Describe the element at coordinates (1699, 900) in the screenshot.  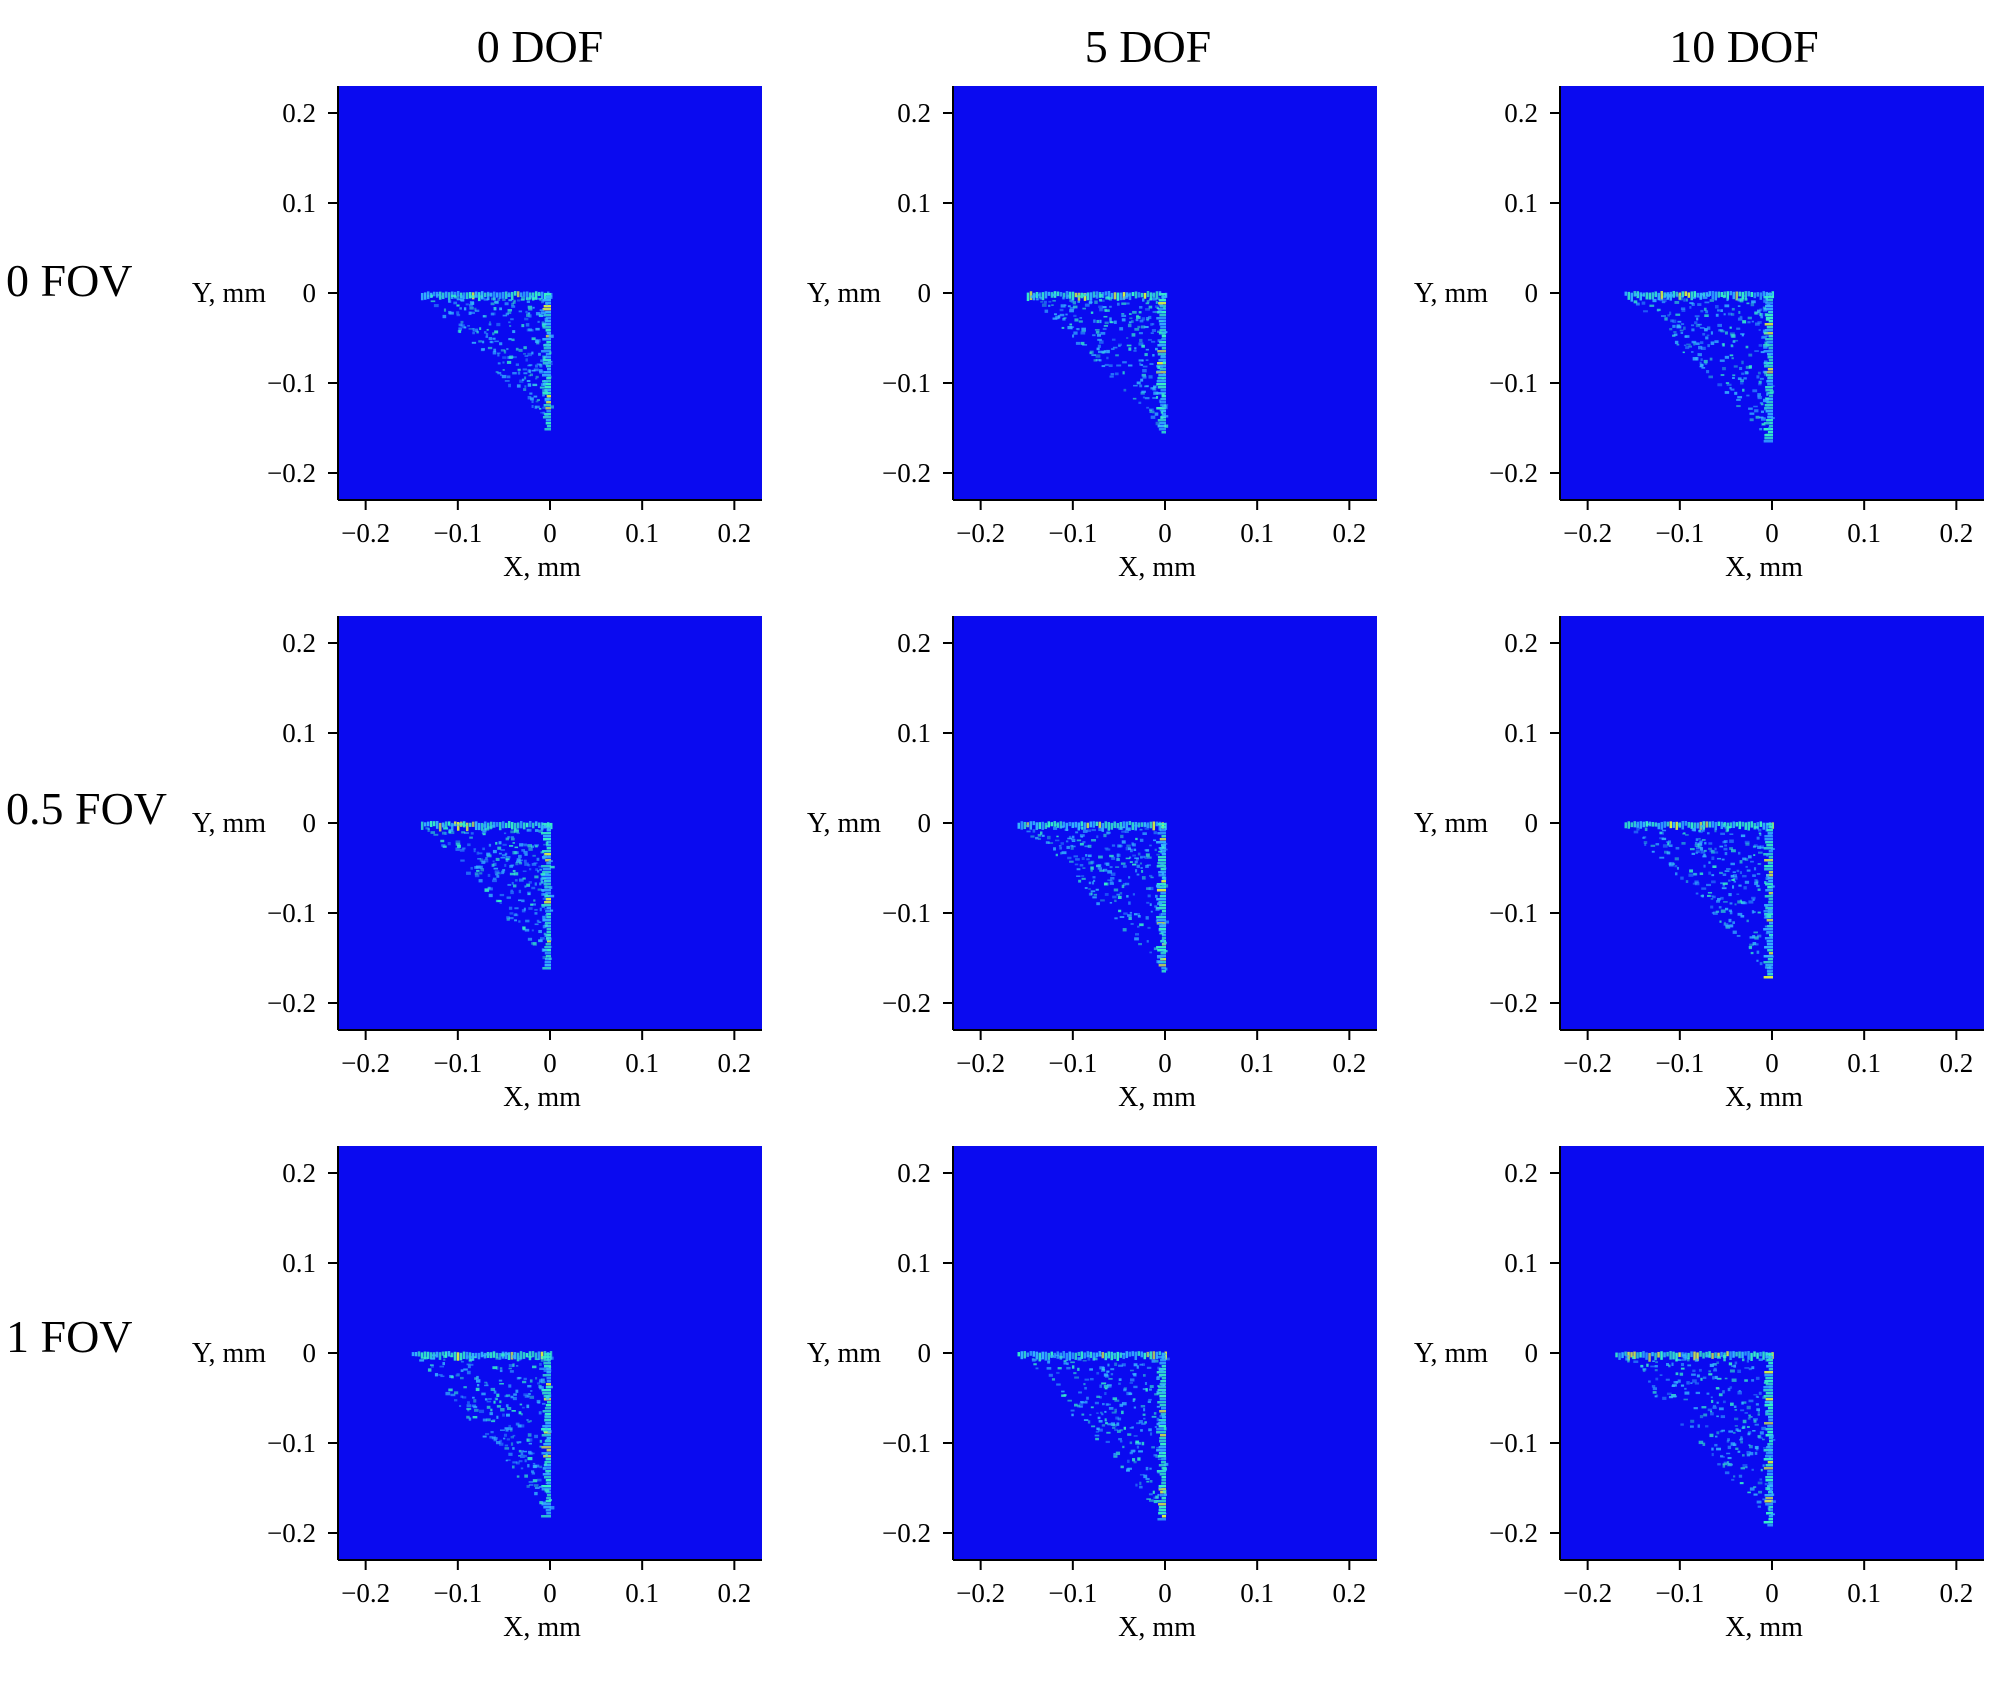
I see `spot-pattern` at that location.